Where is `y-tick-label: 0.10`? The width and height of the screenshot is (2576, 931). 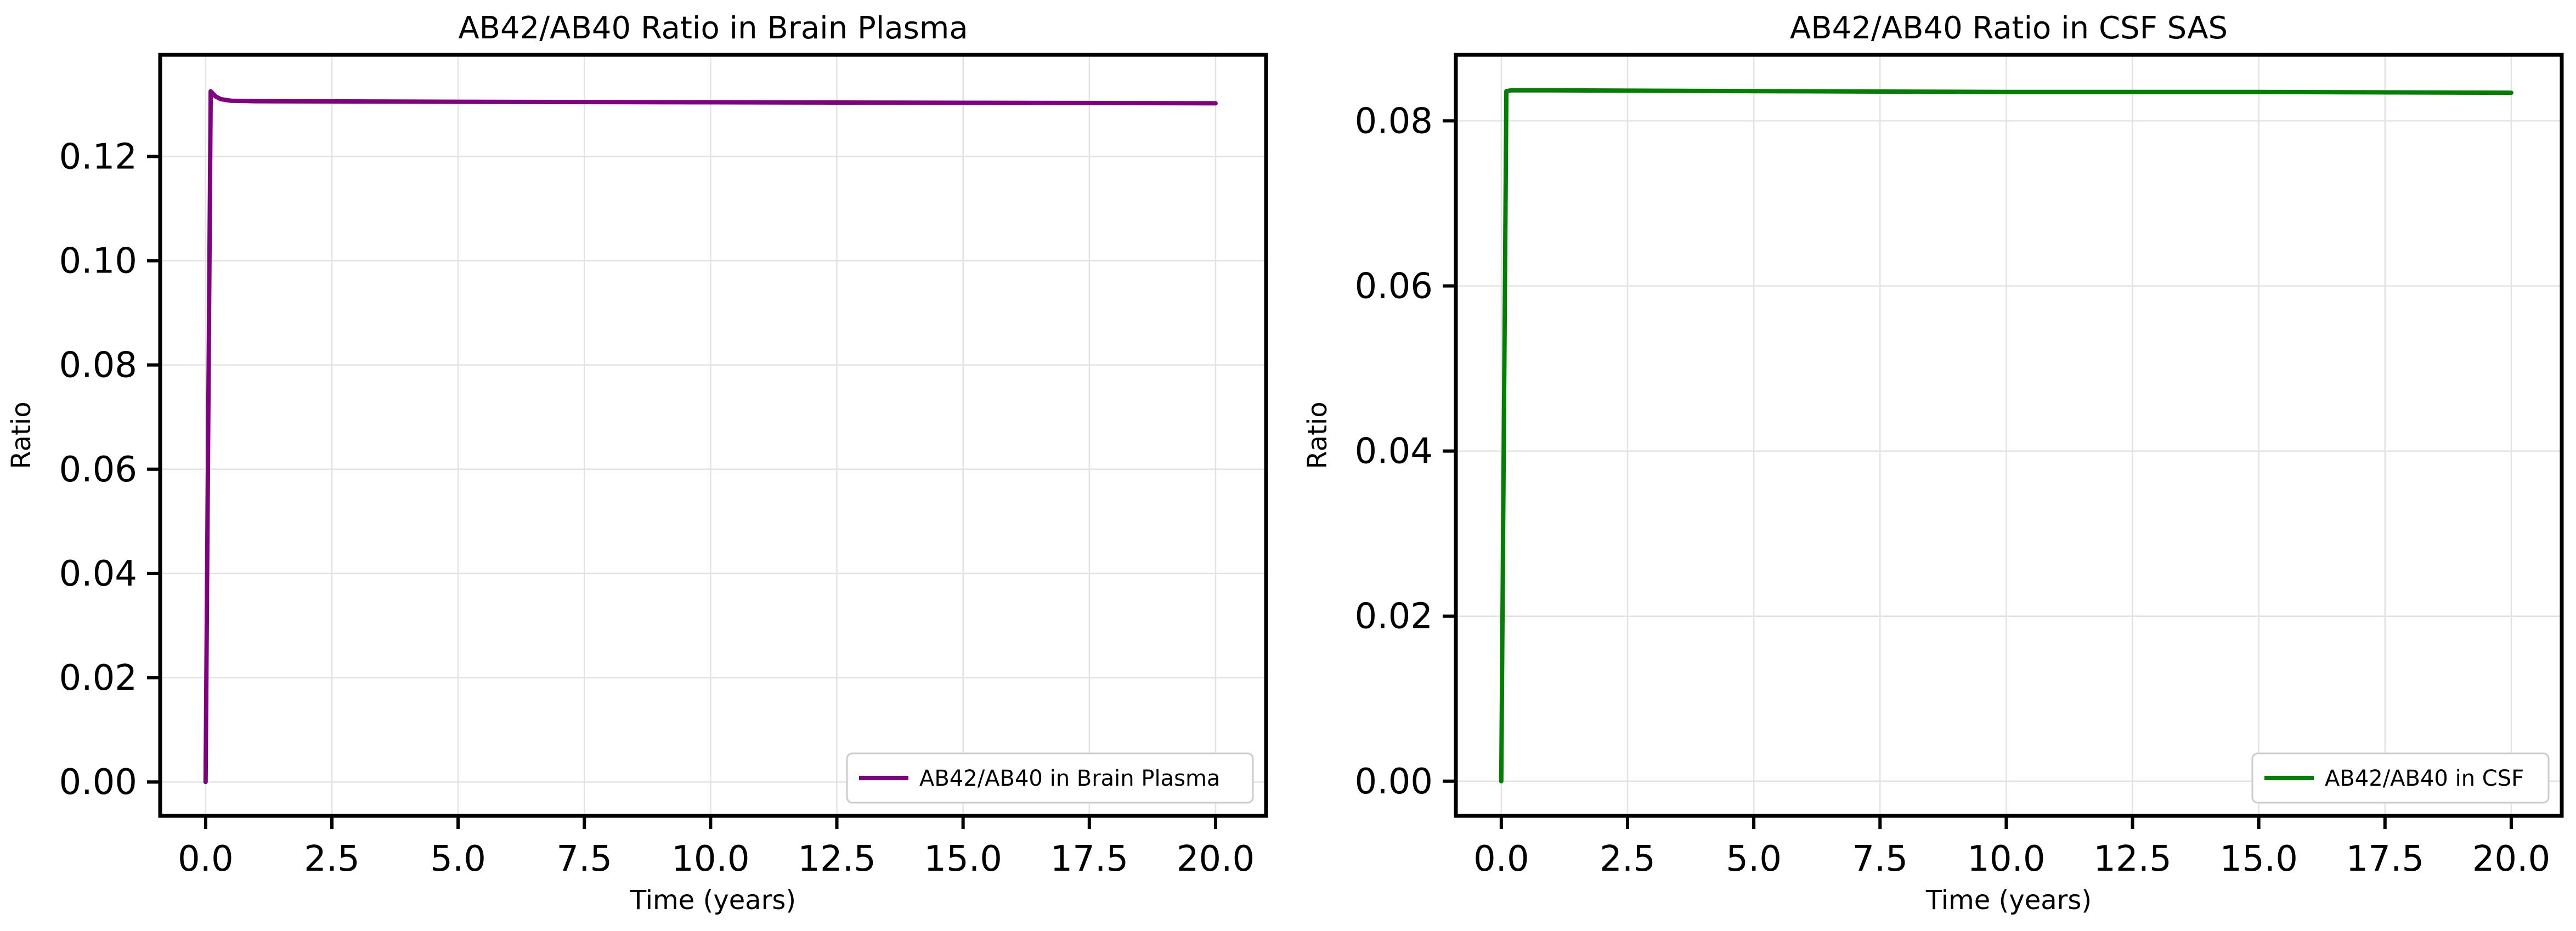 y-tick-label: 0.10 is located at coordinates (98, 262).